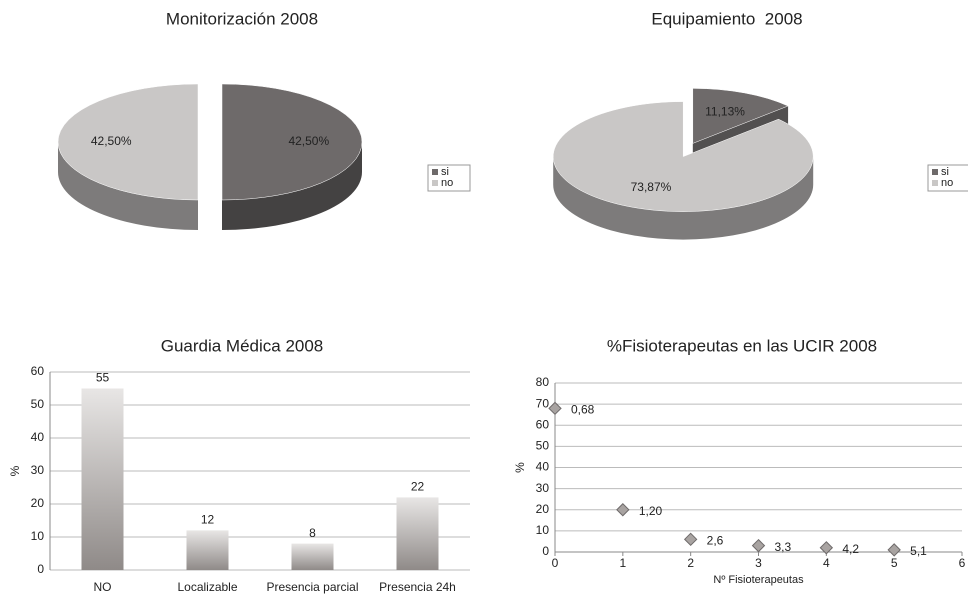 The width and height of the screenshot is (968, 598). I want to click on data-label: 3,3, so click(783, 547).